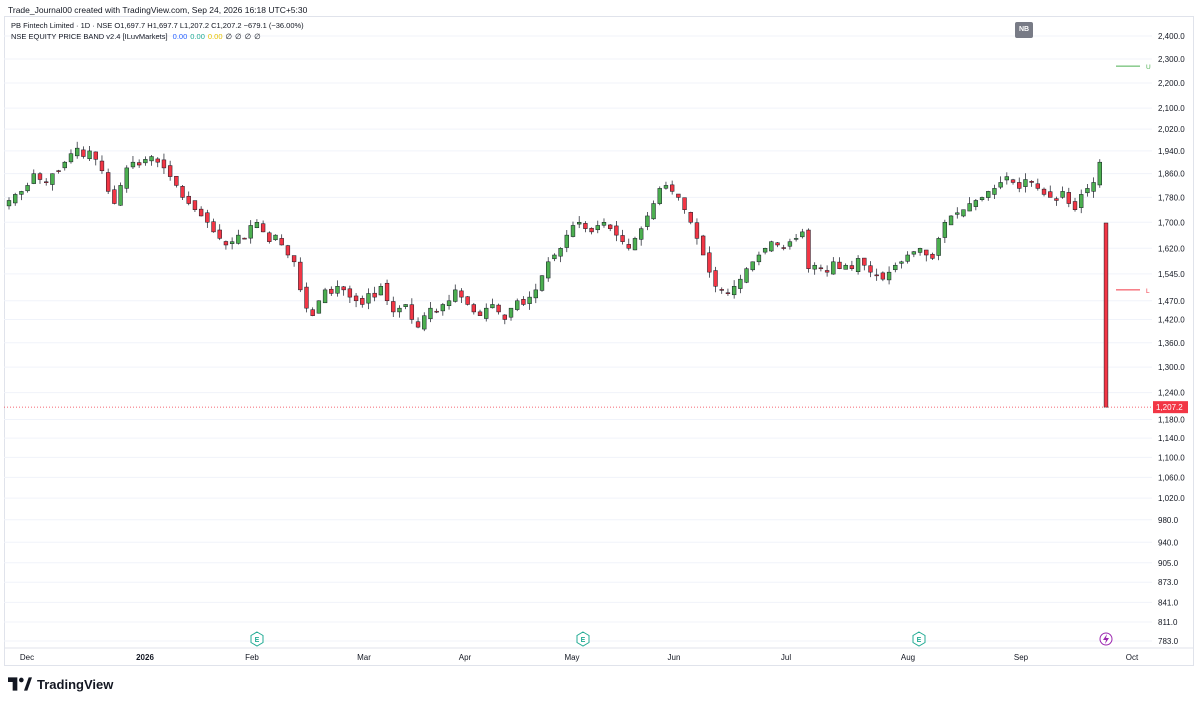 This screenshot has height=702, width=1200. What do you see at coordinates (1168, 602) in the screenshot?
I see `y-tick-label: 841.0` at bounding box center [1168, 602].